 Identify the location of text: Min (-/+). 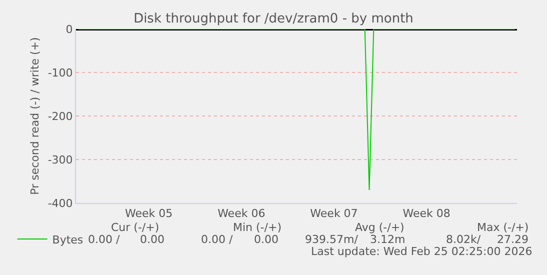
(257, 227).